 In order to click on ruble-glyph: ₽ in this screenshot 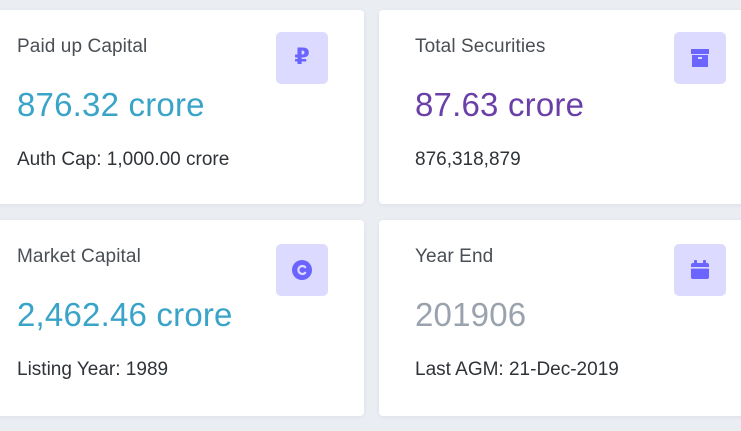, I will do `click(302, 57)`.